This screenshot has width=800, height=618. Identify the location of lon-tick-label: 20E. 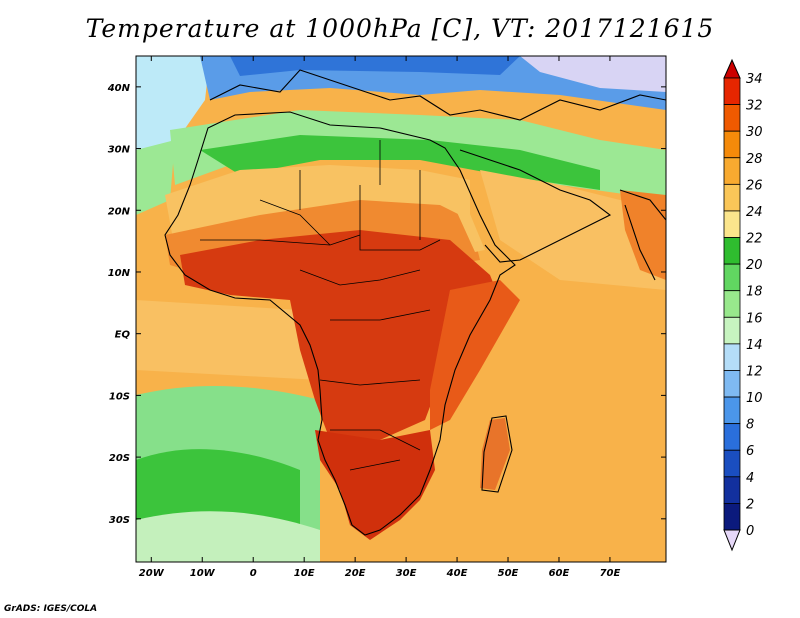
(355, 573).